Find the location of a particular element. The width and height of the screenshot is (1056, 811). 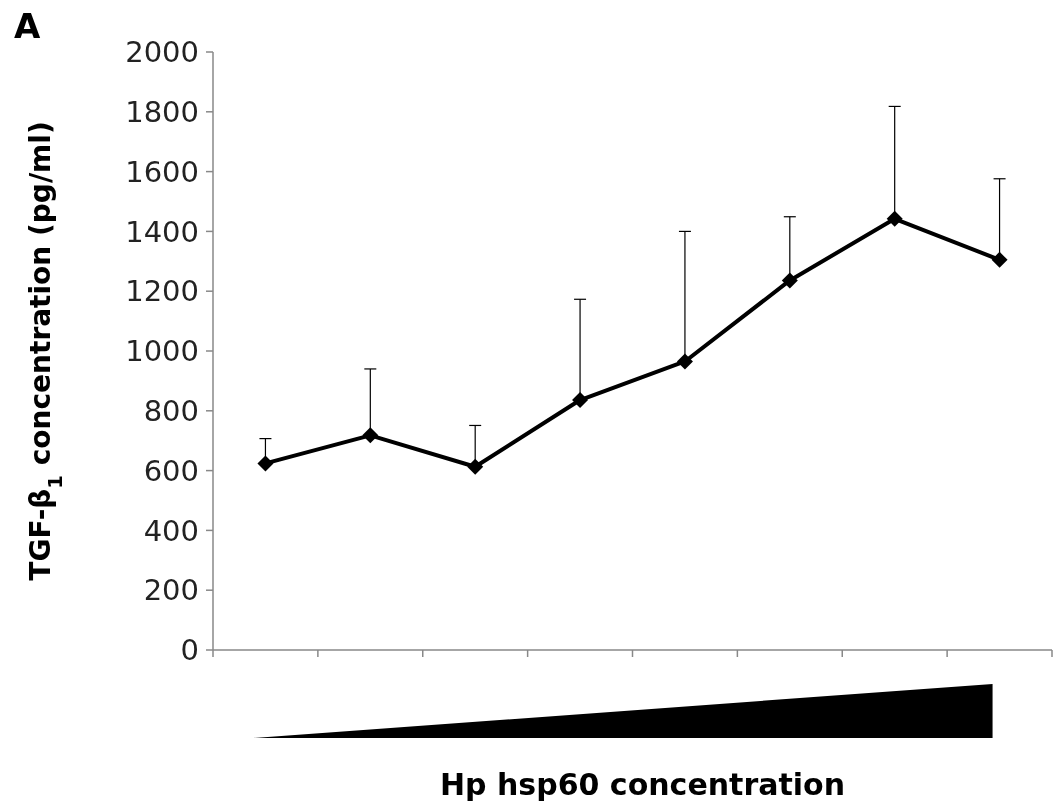

y-tick-label: 200 is located at coordinates (171, 590).